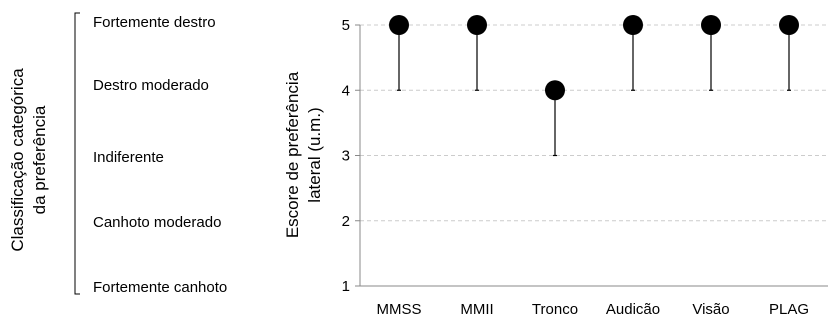 Image resolution: width=828 pixels, height=321 pixels. Describe the element at coordinates (555, 309) in the screenshot. I see `x-tick-label: Tronco` at that location.